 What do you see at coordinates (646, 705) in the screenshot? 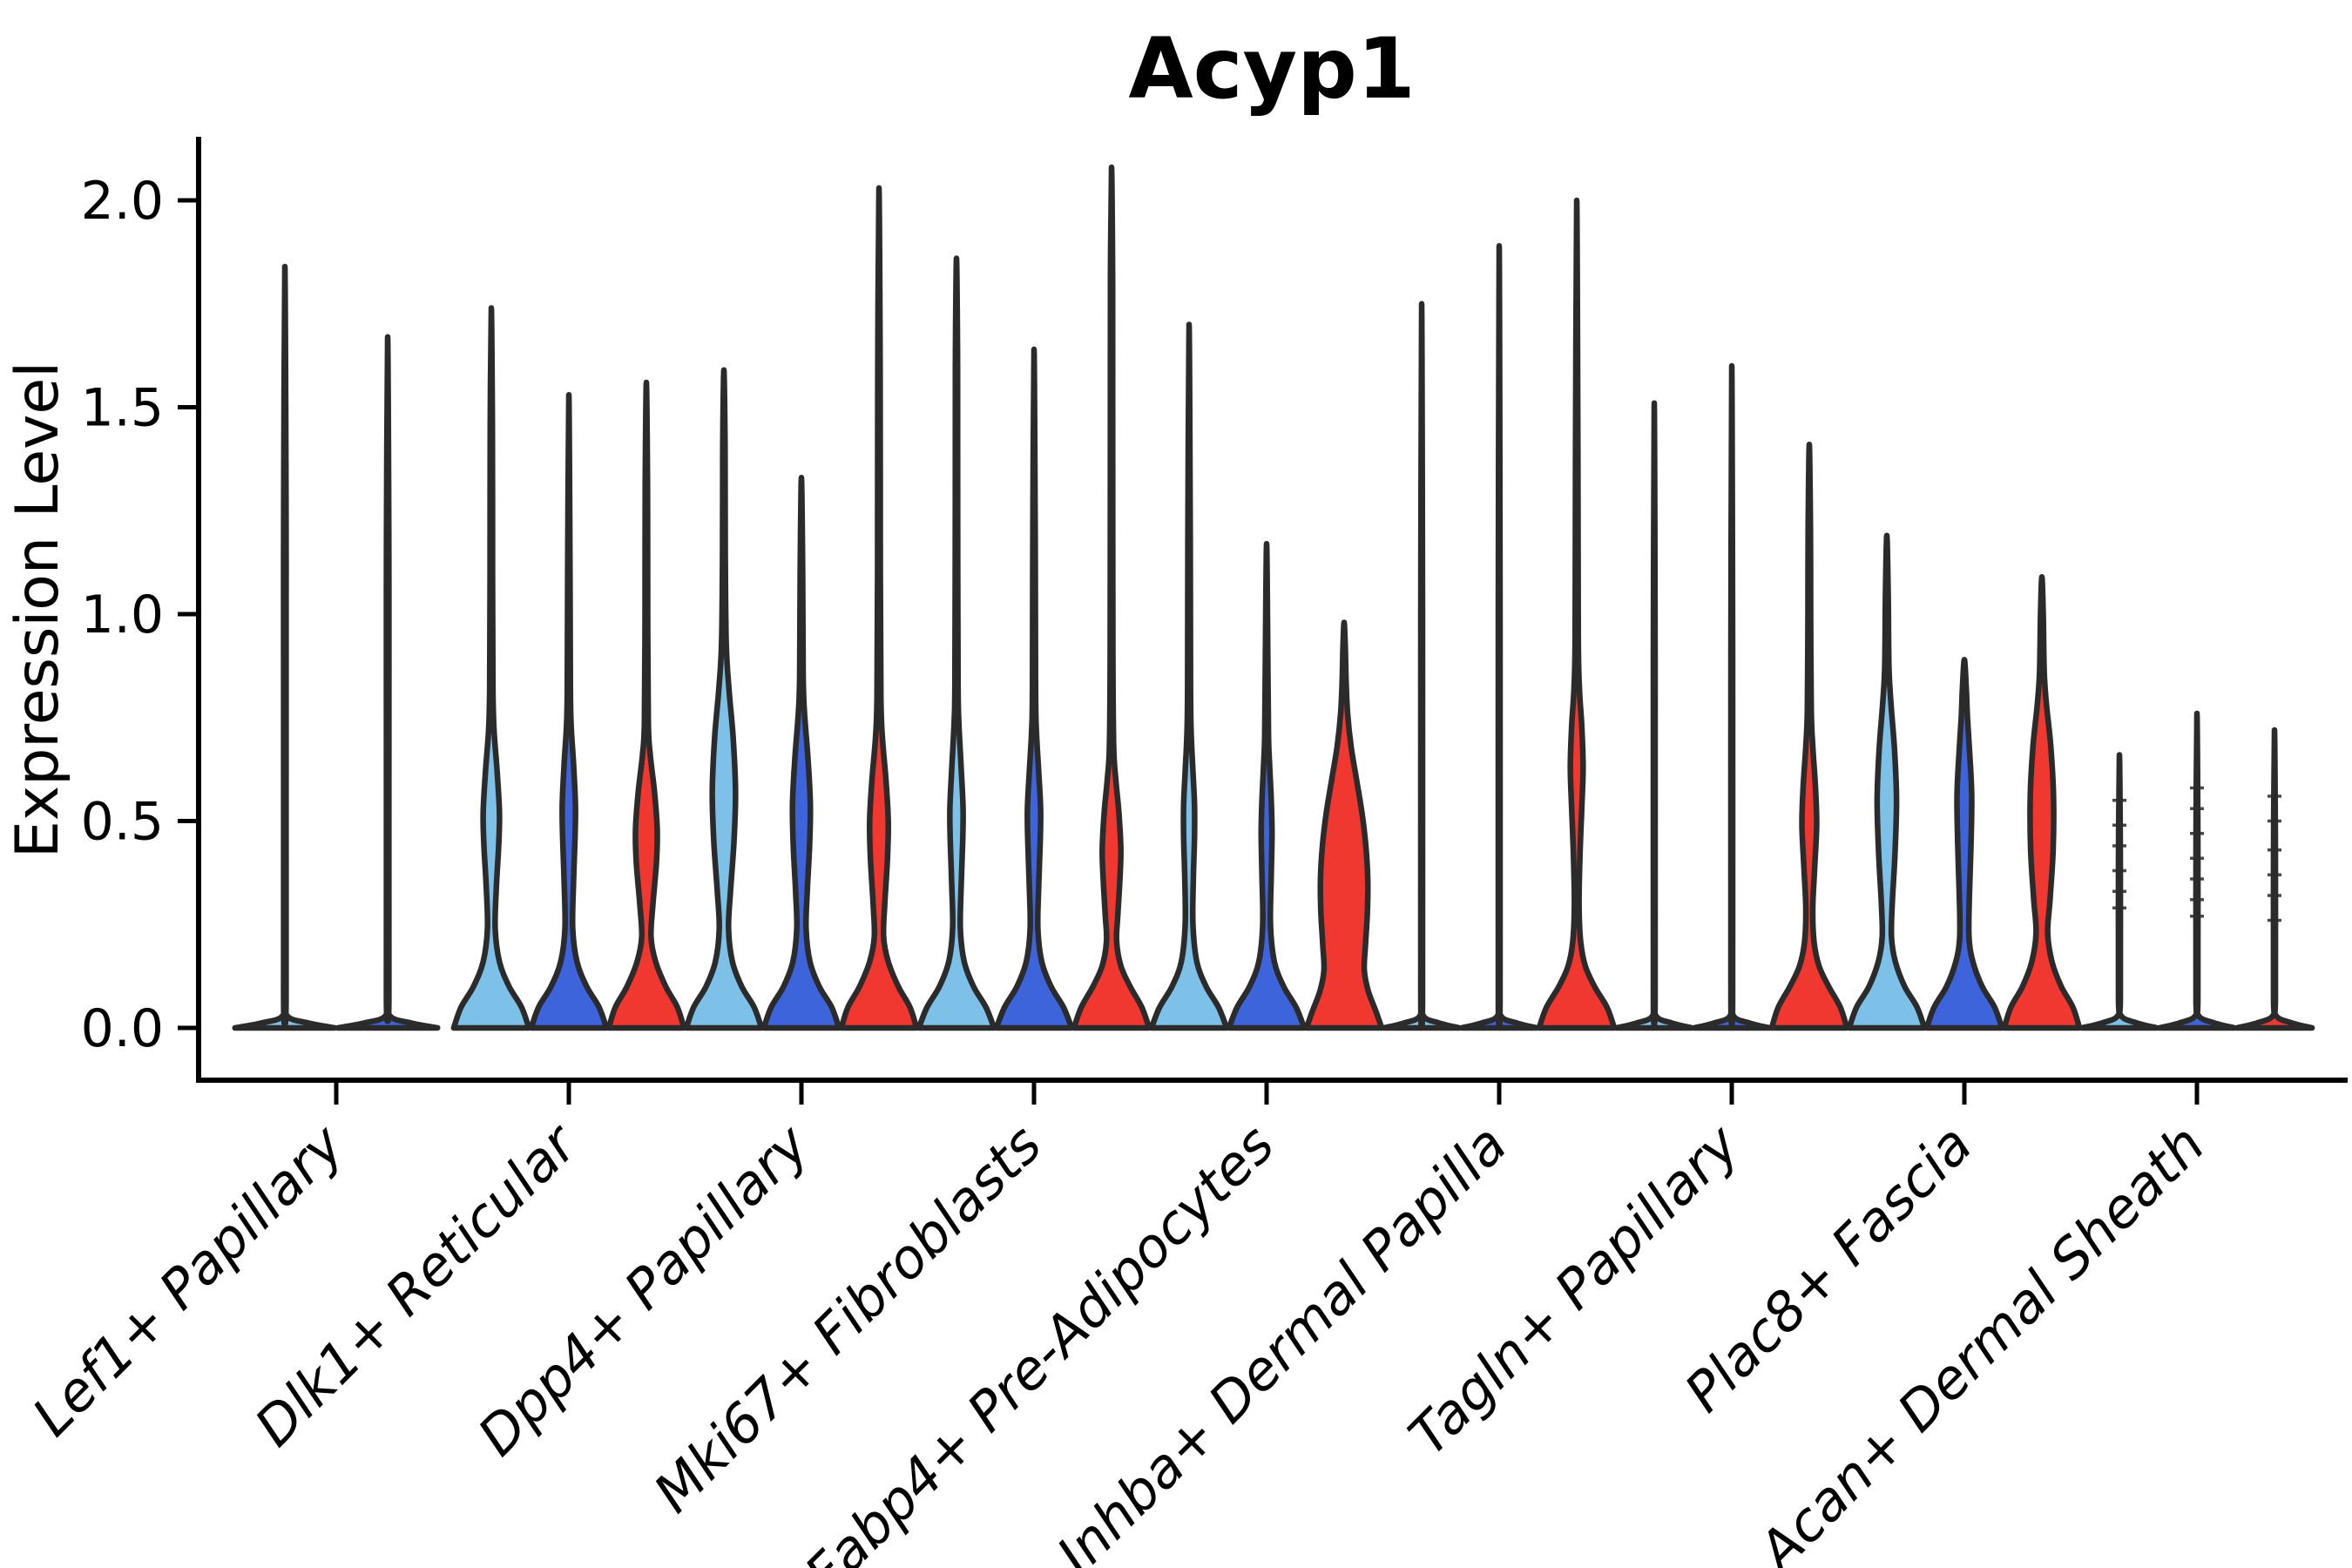
I see `violin-dlk1-reticular-hue2` at bounding box center [646, 705].